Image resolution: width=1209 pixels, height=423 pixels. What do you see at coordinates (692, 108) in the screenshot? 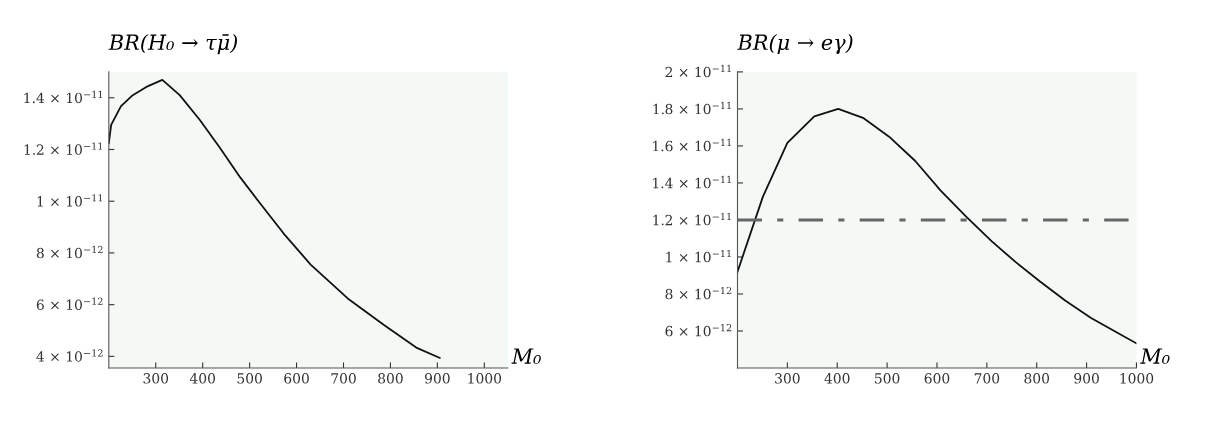
I see `y-tick-label: 1.8 × 10$^{−11}$` at bounding box center [692, 108].